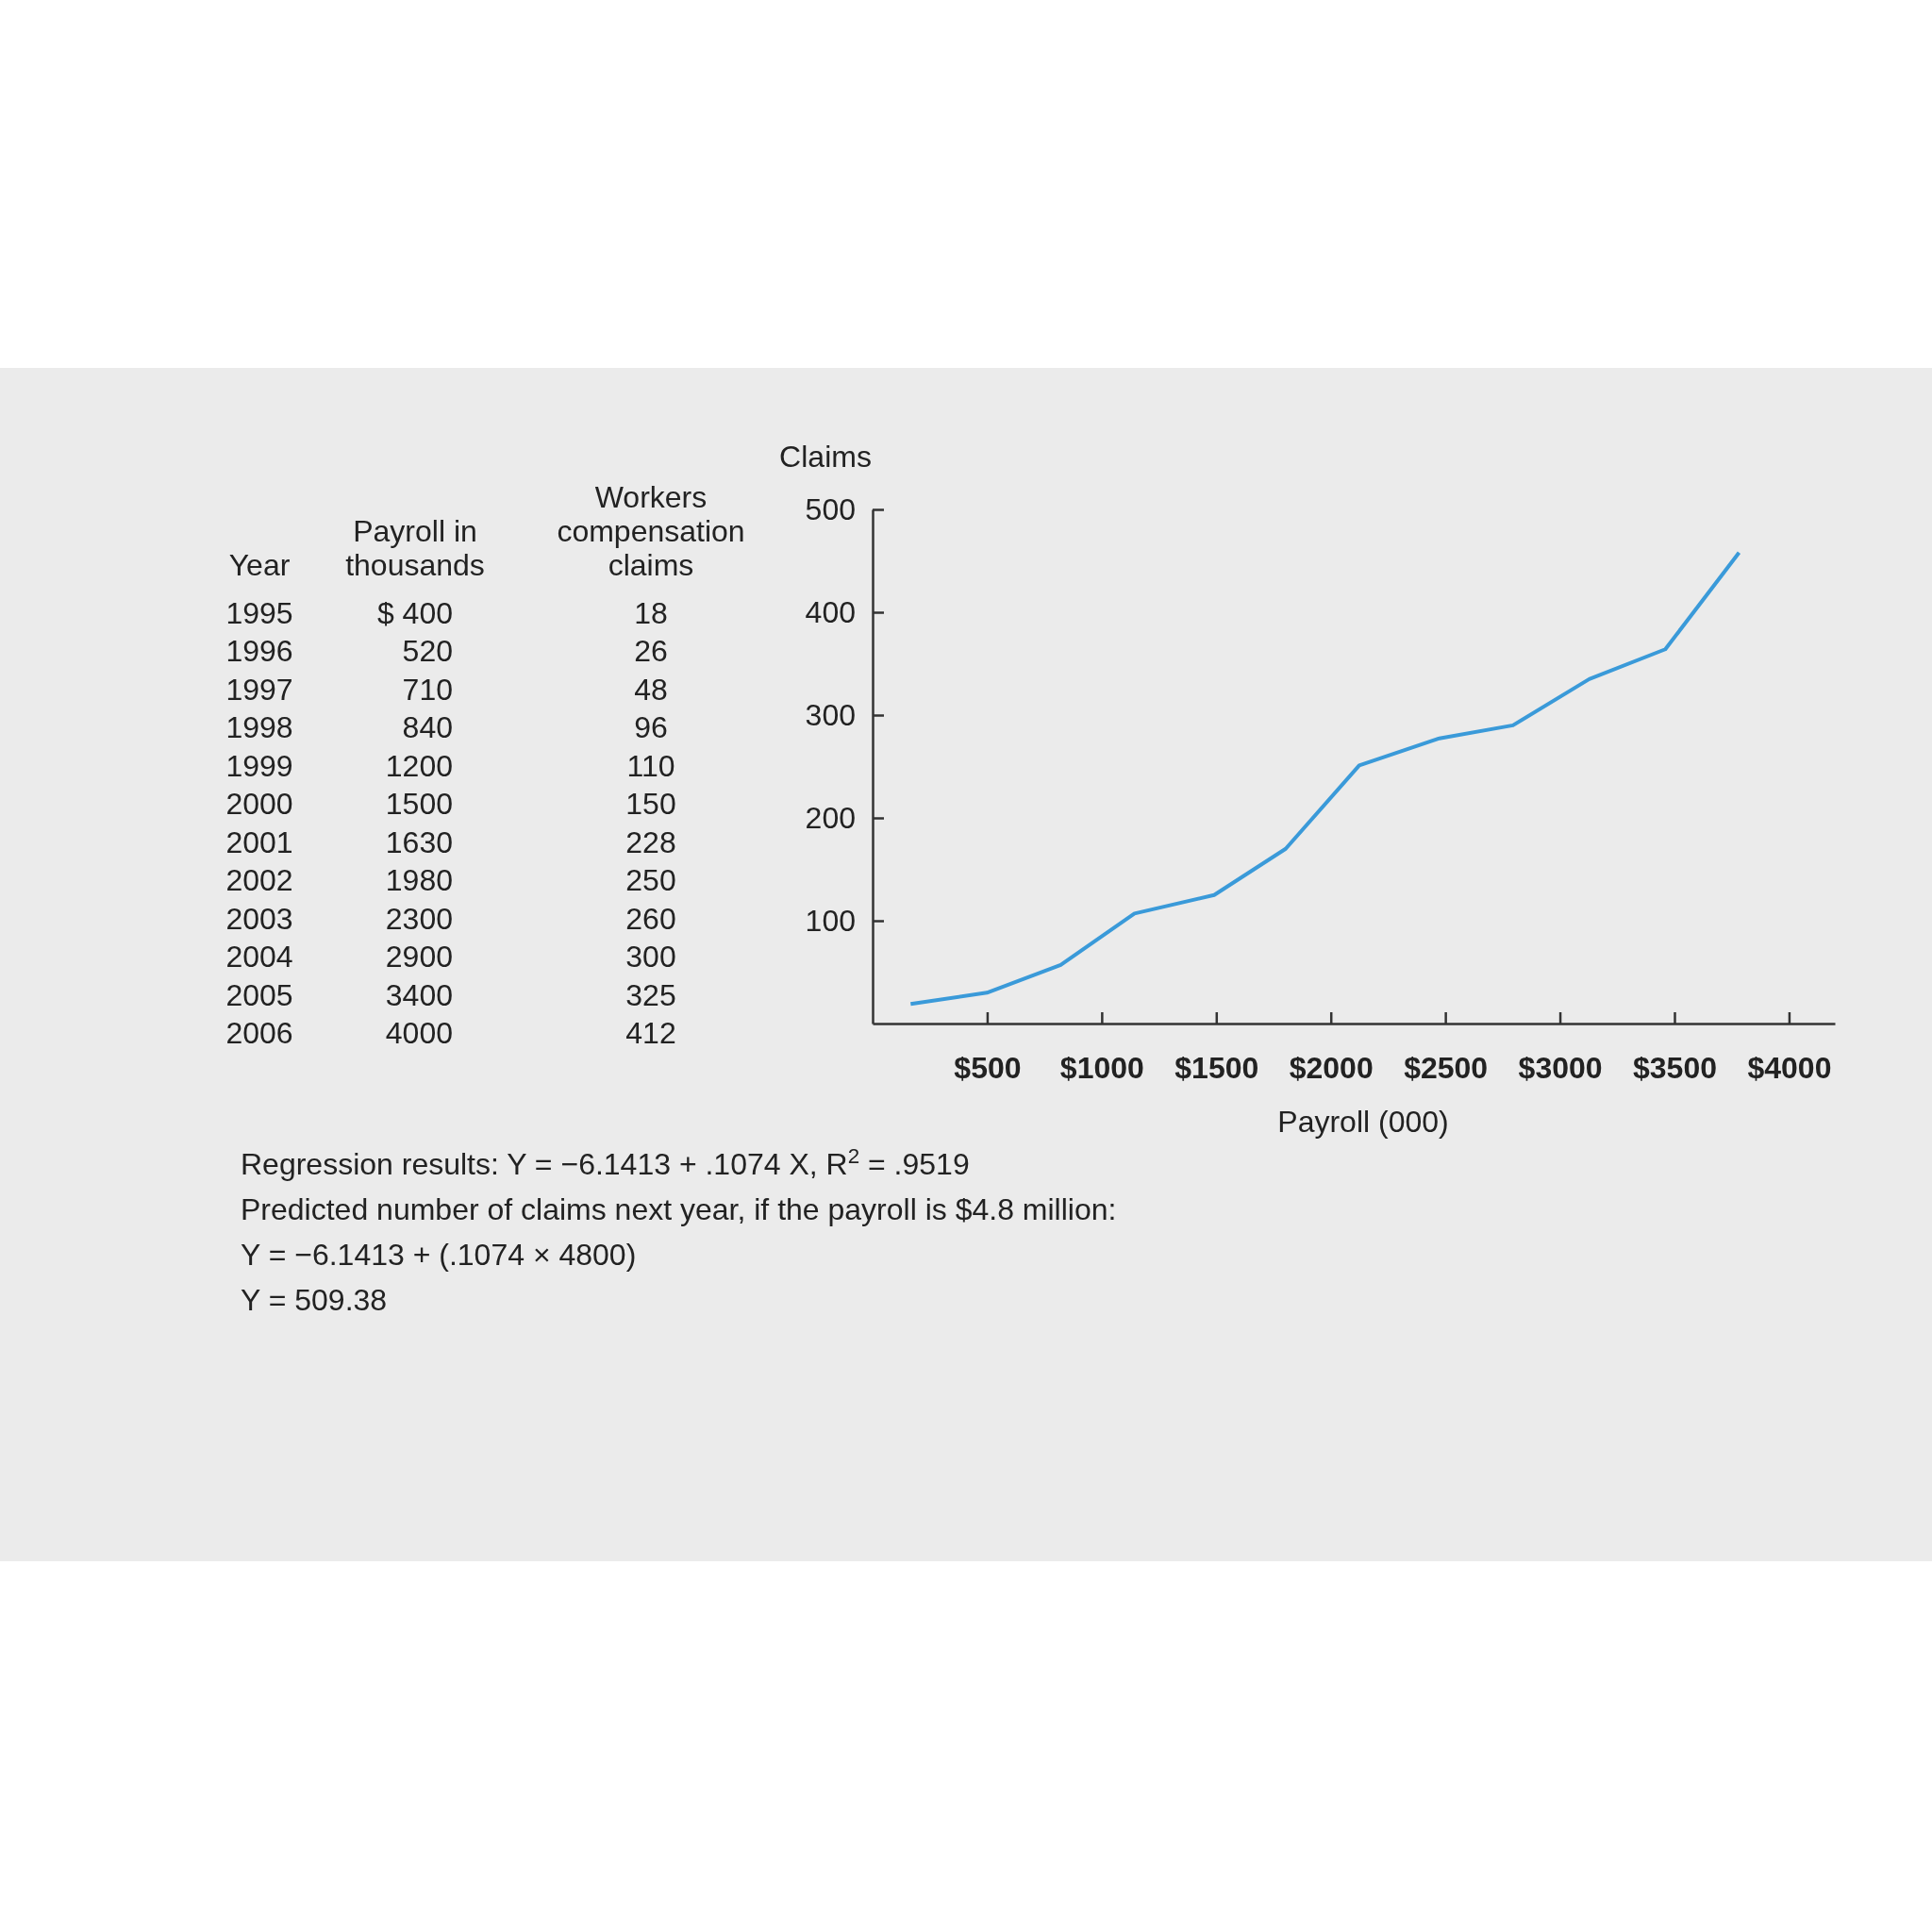 This screenshot has width=1932, height=1932. What do you see at coordinates (447, 690) in the screenshot?
I see `text: 1997 710 48` at bounding box center [447, 690].